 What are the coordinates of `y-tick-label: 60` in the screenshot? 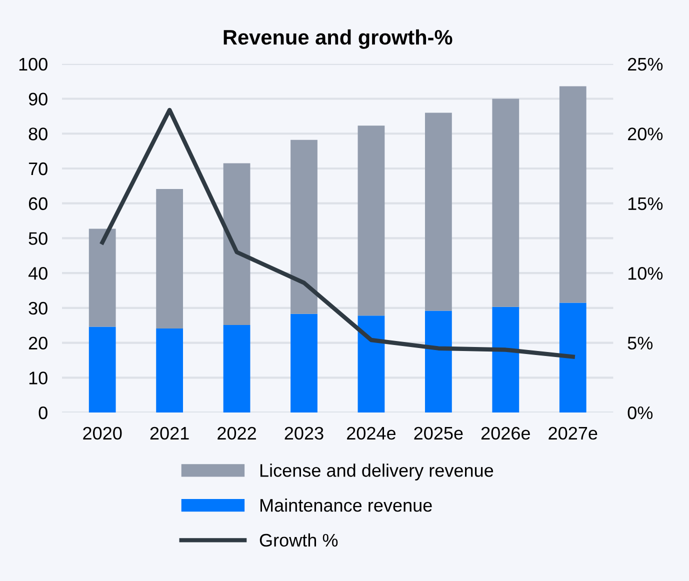 It's located at (38, 203).